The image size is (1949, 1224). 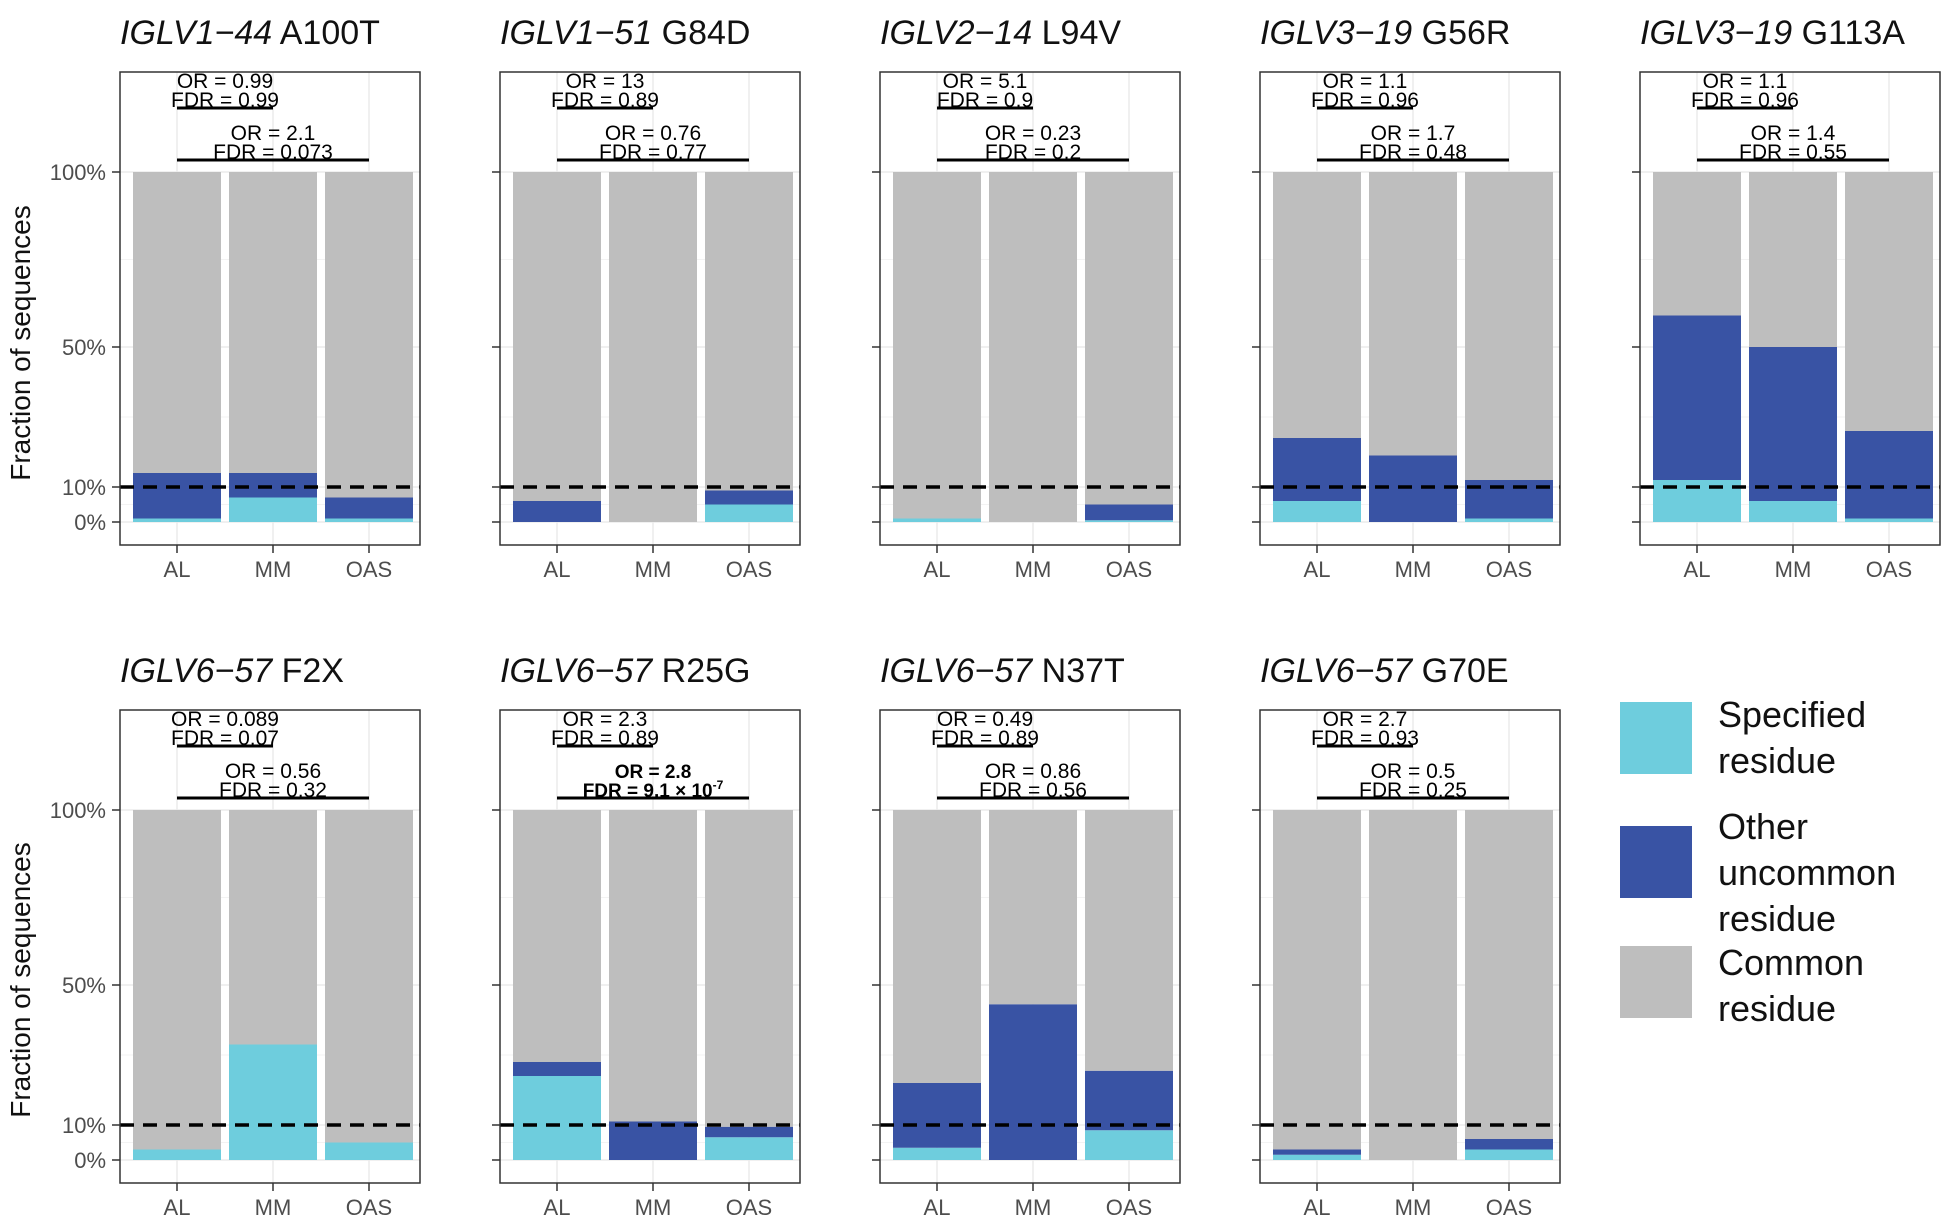 What do you see at coordinates (576, 33) in the screenshot?
I see `panel-title-gene: IGLV1−51` at bounding box center [576, 33].